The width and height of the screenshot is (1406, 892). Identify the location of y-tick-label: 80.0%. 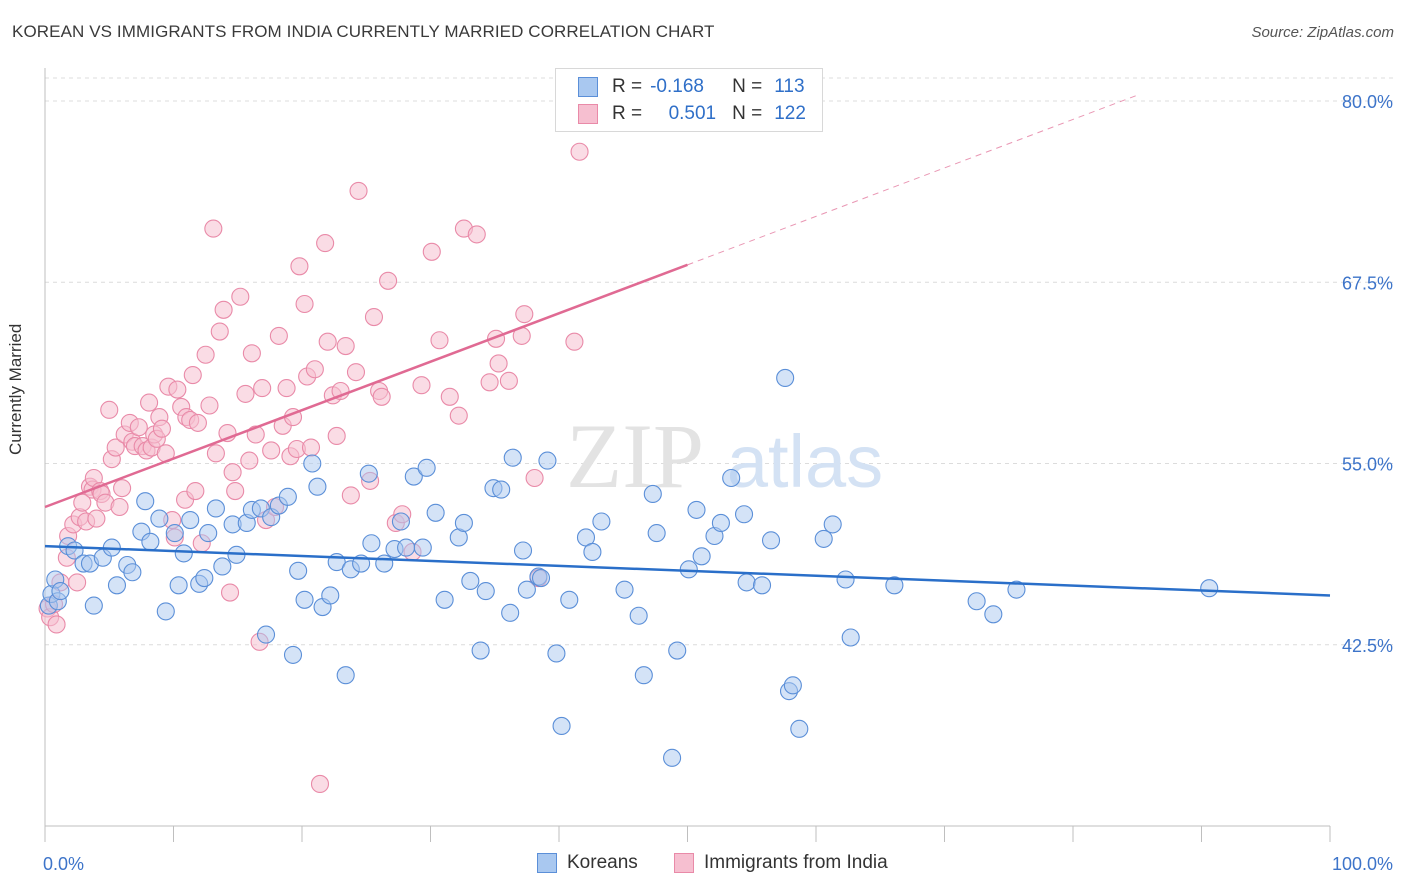
(1367, 102).